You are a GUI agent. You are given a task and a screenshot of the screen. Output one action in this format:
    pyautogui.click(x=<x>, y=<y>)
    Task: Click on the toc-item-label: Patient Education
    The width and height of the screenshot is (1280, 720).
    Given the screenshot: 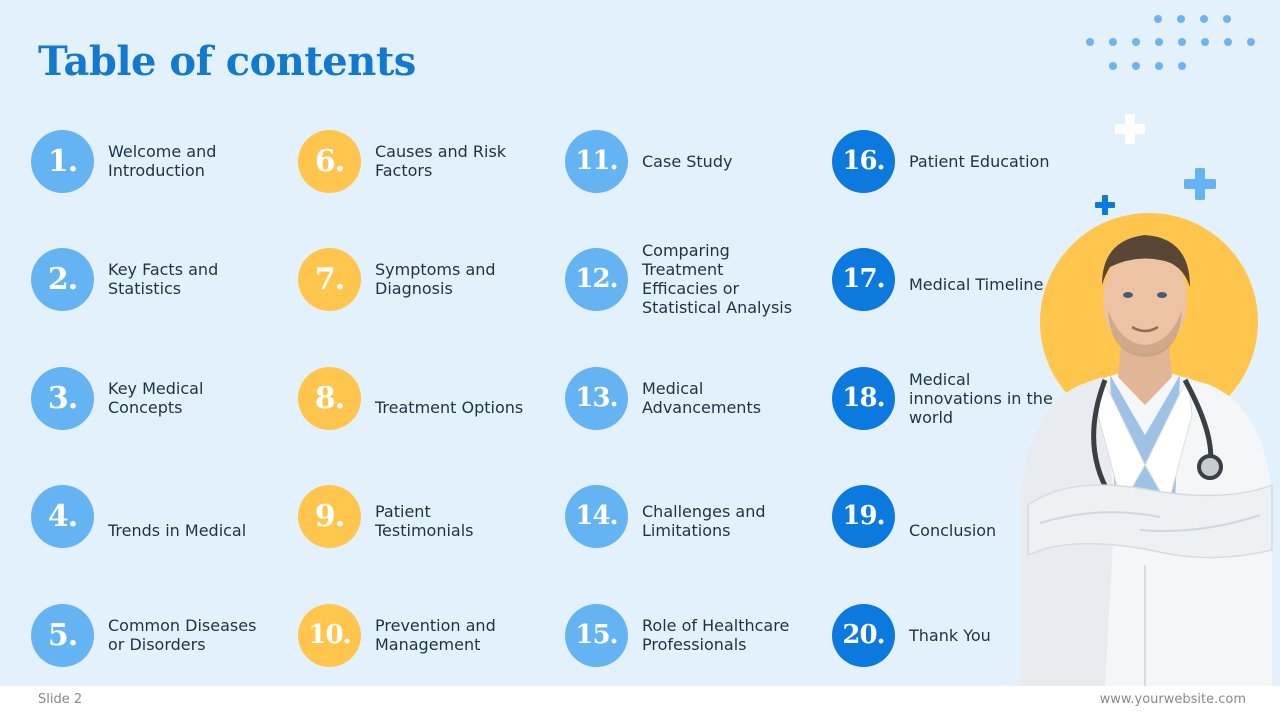 What is the action you would take?
    pyautogui.click(x=979, y=161)
    